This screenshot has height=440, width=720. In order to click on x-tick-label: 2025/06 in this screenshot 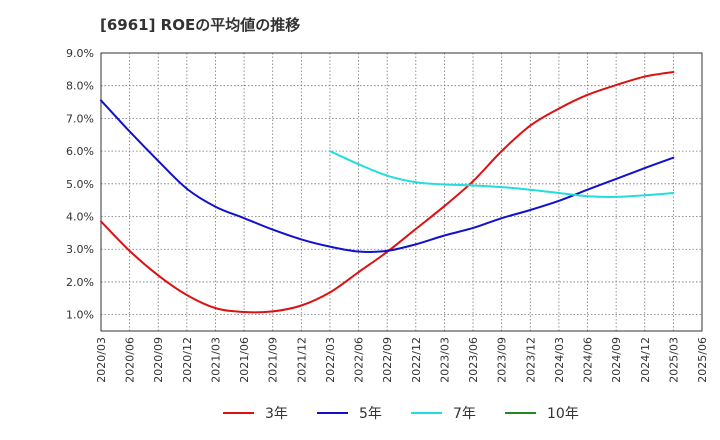, I will do `click(702, 360)`.